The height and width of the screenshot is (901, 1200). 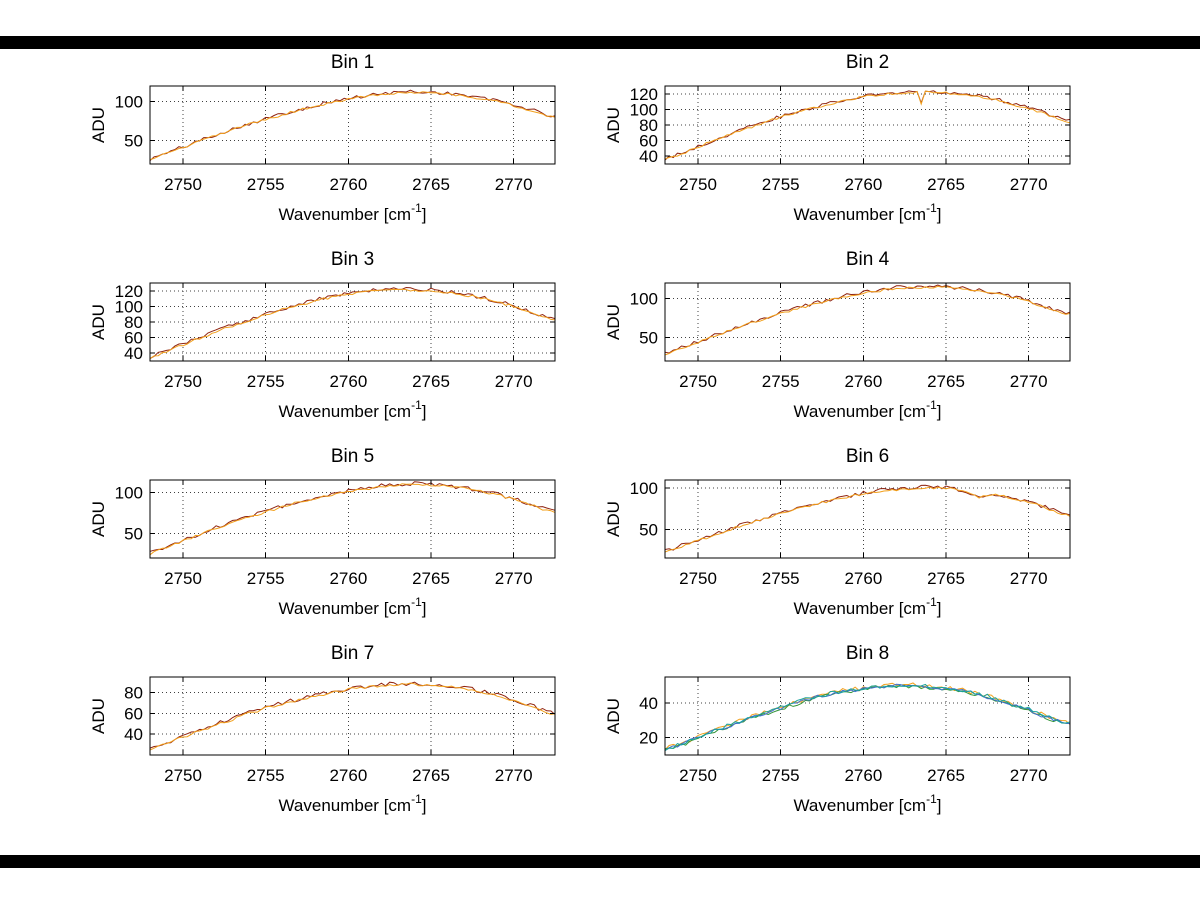 What do you see at coordinates (867, 653) in the screenshot?
I see `chart-title: Bin 8` at bounding box center [867, 653].